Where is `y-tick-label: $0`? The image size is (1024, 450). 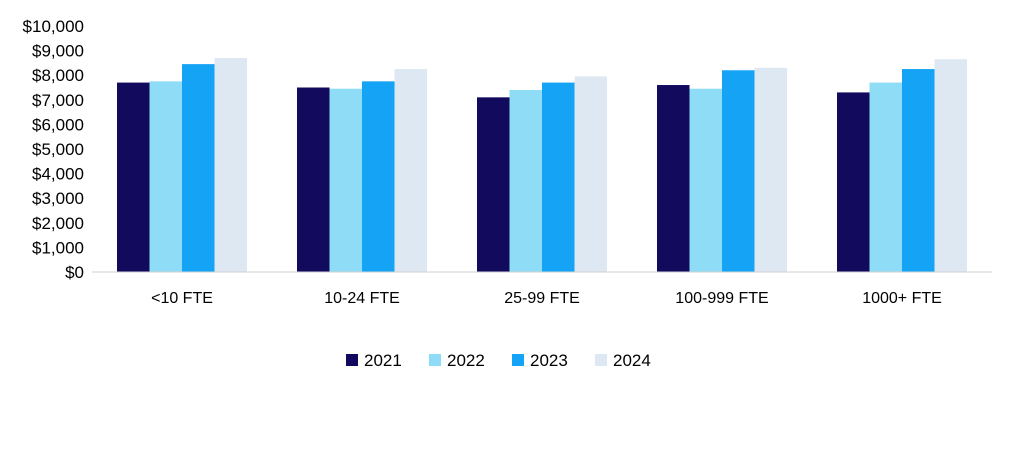 y-tick-label: $0 is located at coordinates (74, 272).